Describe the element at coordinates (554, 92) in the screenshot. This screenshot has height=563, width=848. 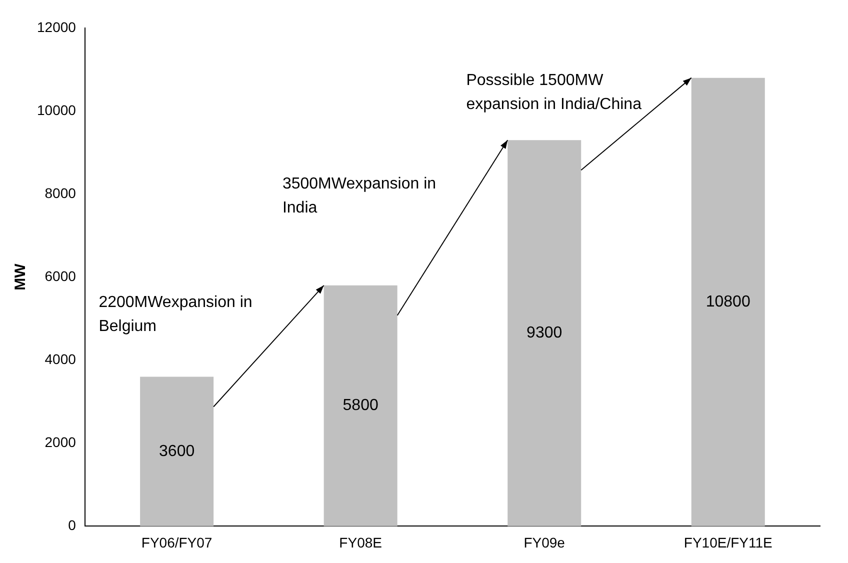
I see `annotation: Posssible 1500MW expansion in India/China` at that location.